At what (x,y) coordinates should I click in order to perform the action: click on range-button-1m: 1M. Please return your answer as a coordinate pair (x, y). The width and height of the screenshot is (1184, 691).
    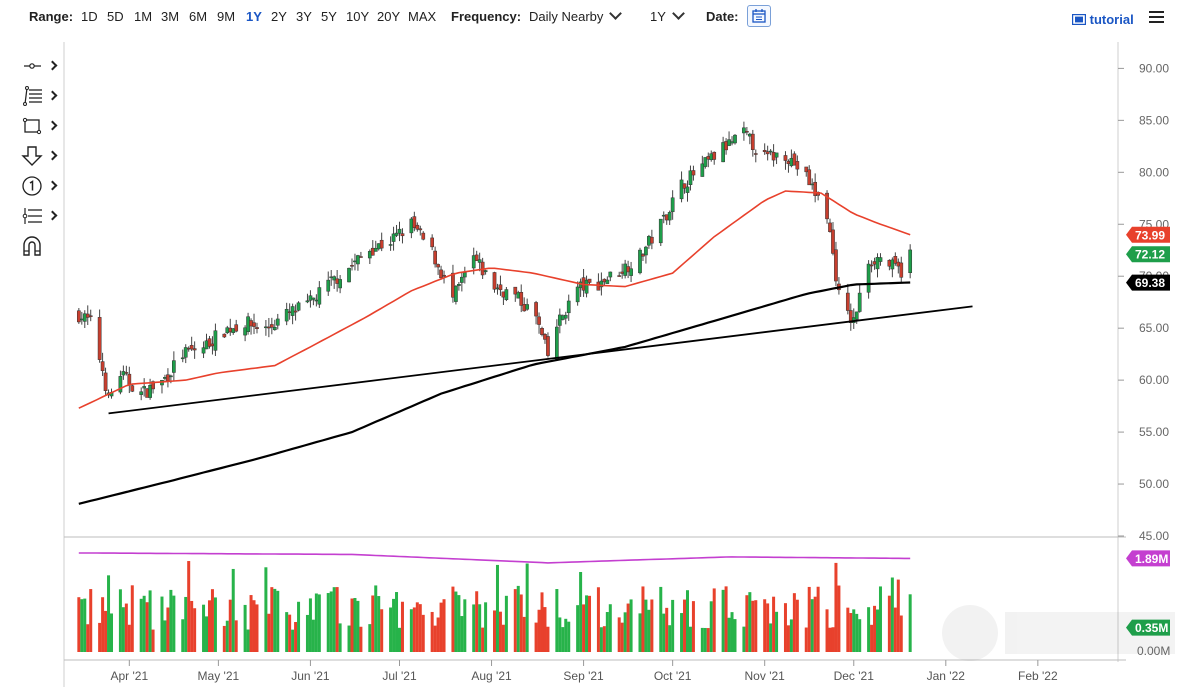
    Looking at the image, I should click on (143, 16).